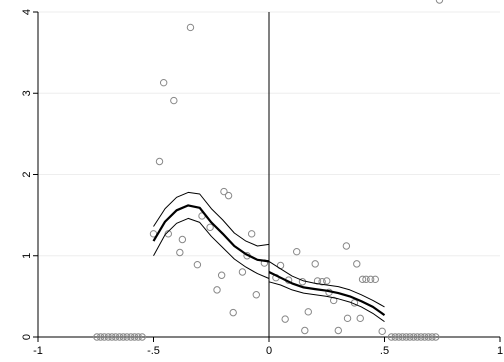 This screenshot has width=504, height=362. Describe the element at coordinates (27, 256) in the screenshot. I see `y-tick-label-1: 1` at that location.